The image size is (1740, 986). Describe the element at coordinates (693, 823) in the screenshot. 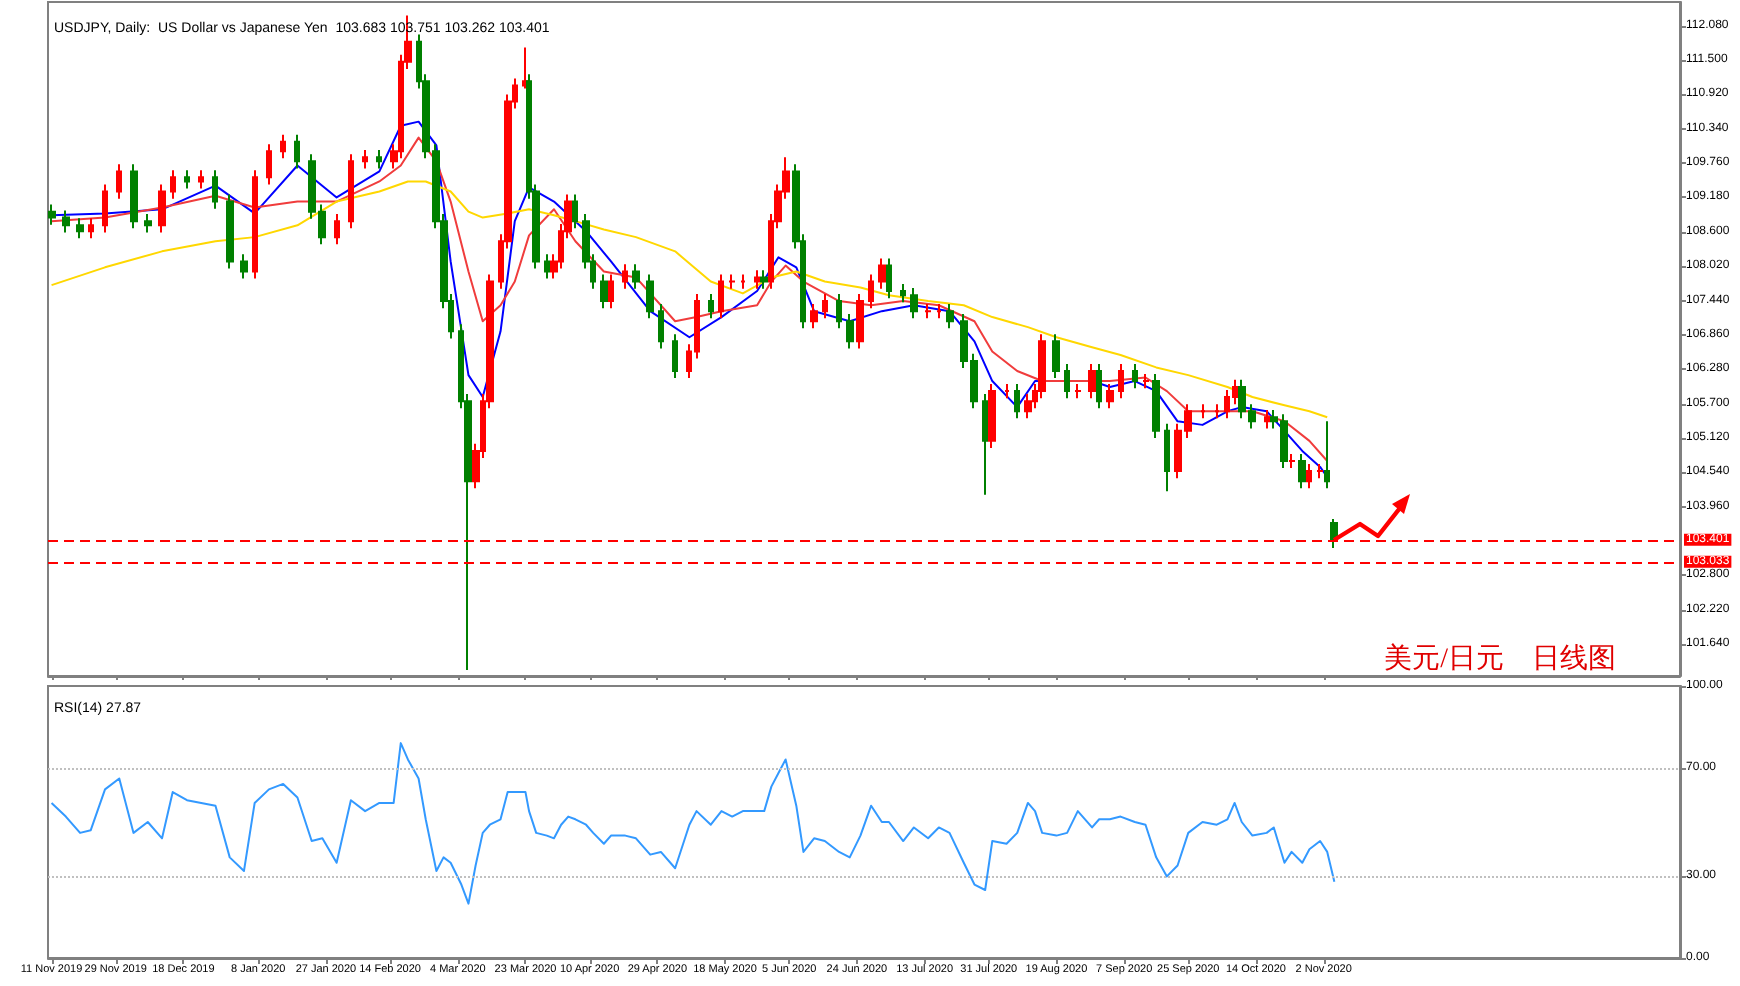

I see `line-series` at that location.